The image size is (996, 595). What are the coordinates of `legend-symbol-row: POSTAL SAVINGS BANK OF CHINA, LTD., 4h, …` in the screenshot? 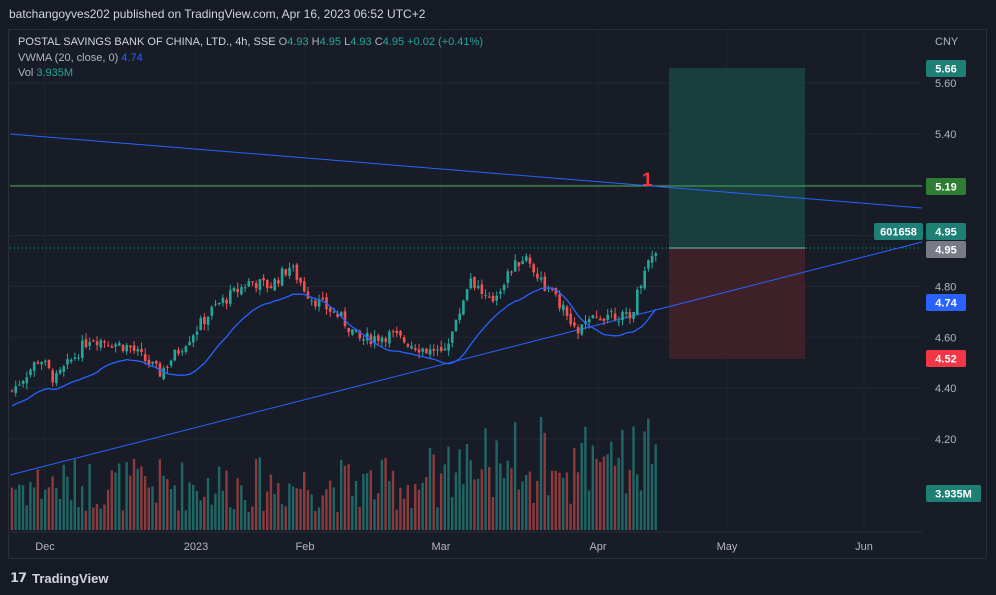 It's located at (250, 42).